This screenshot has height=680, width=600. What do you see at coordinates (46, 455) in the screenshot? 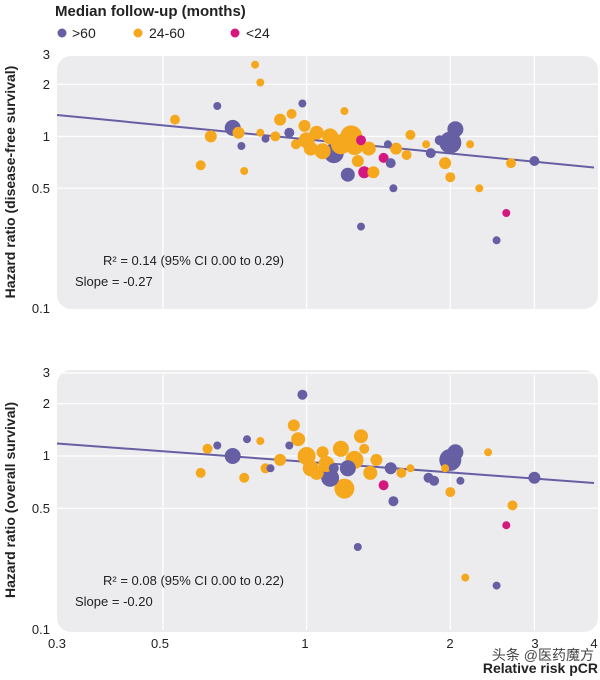
I see `os-ytick-1: 1` at bounding box center [46, 455].